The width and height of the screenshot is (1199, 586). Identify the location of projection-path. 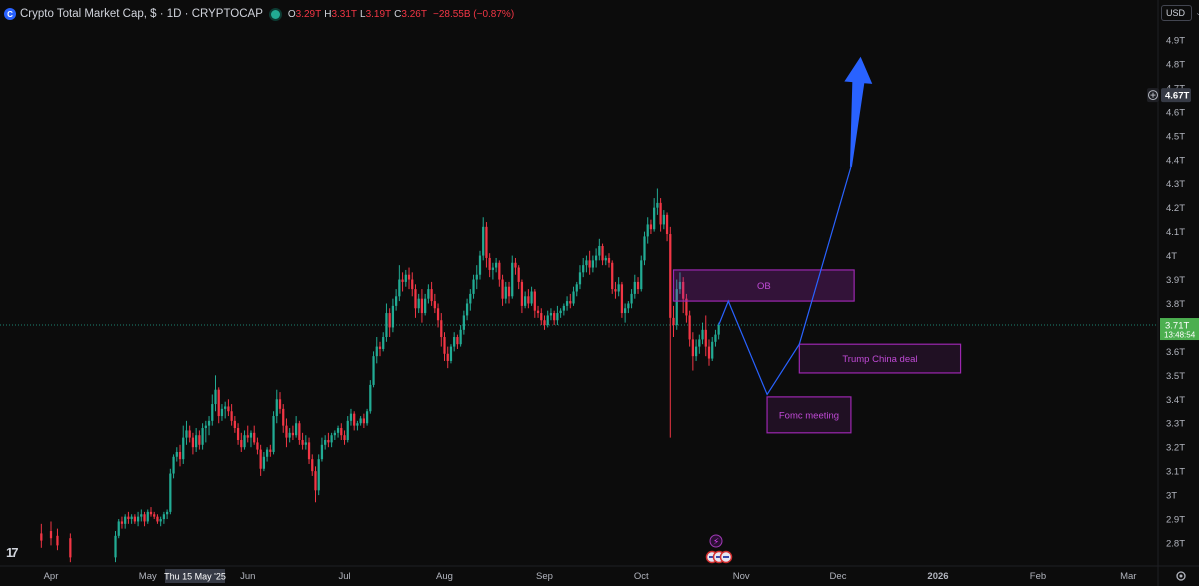
(785, 281).